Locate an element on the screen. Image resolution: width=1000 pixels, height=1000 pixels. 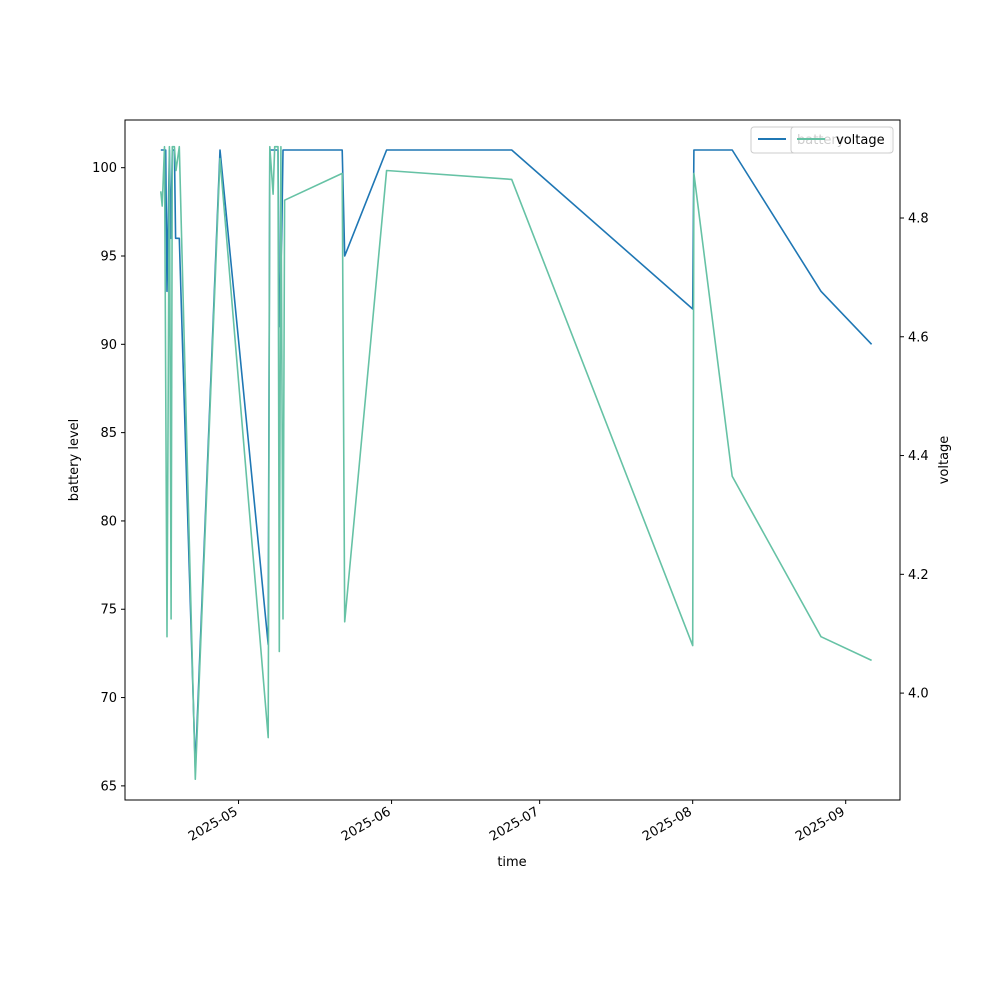
y-tick-label: 100 is located at coordinates (104, 168).